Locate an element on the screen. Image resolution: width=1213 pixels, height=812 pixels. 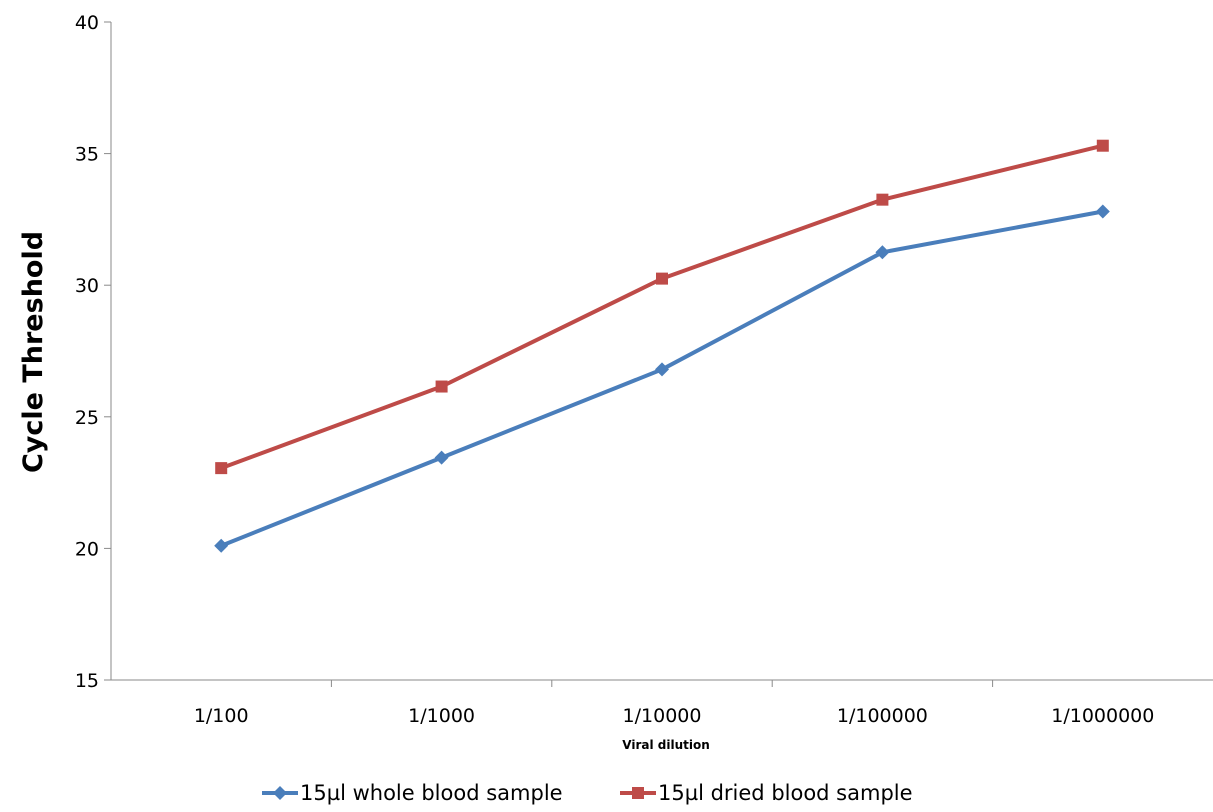
y-tick-label: 25 is located at coordinates (87, 418).